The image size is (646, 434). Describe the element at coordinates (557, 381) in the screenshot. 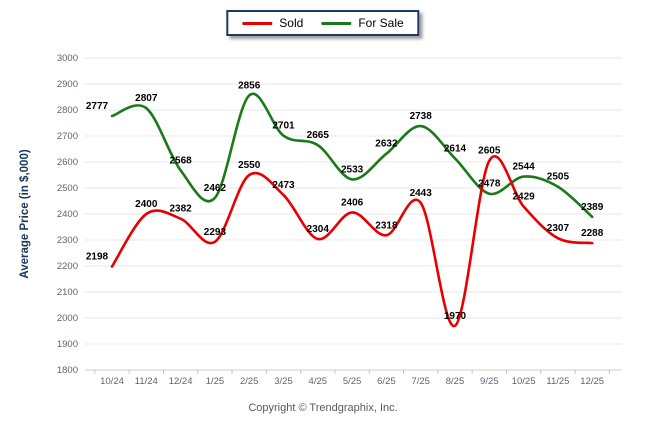

I see `x-tick-label: 11/25` at that location.